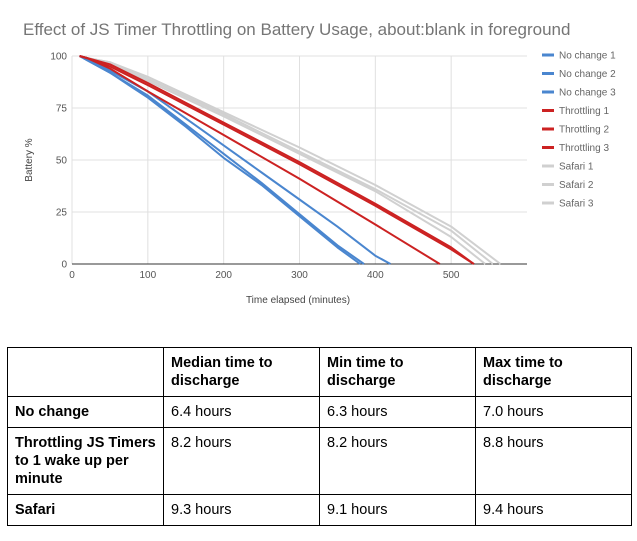 The width and height of the screenshot is (637, 541). I want to click on table-cell: 9.4 hours, so click(553, 510).